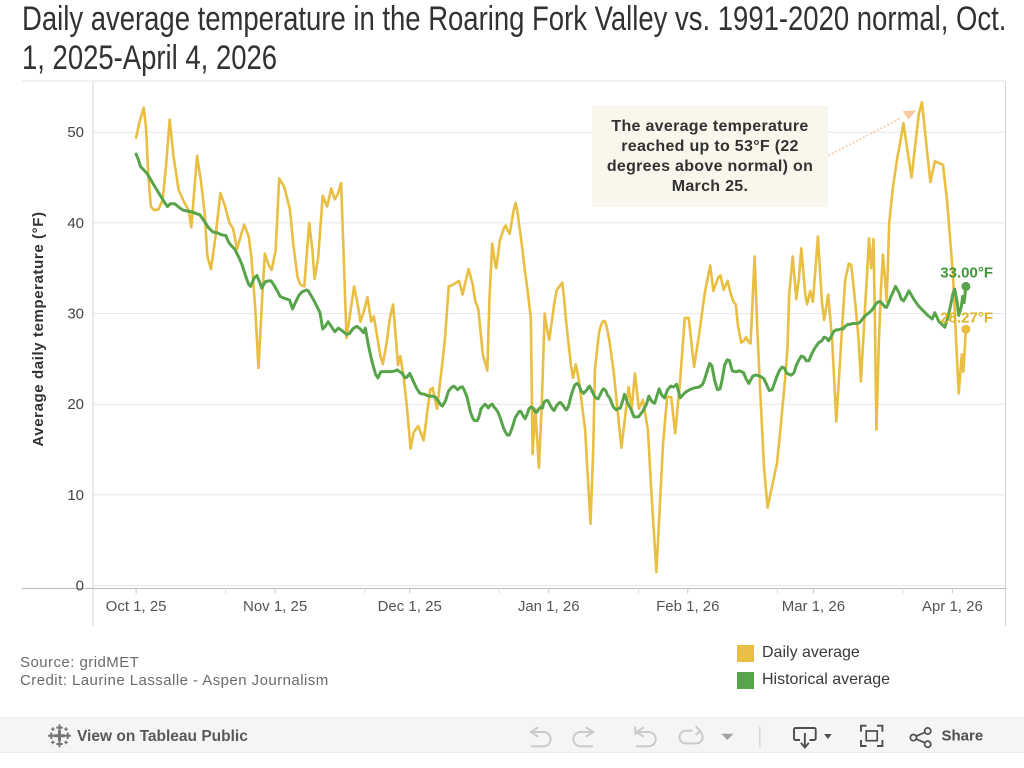 This screenshot has width=1024, height=768. I want to click on svg-text: 10, so click(75, 495).